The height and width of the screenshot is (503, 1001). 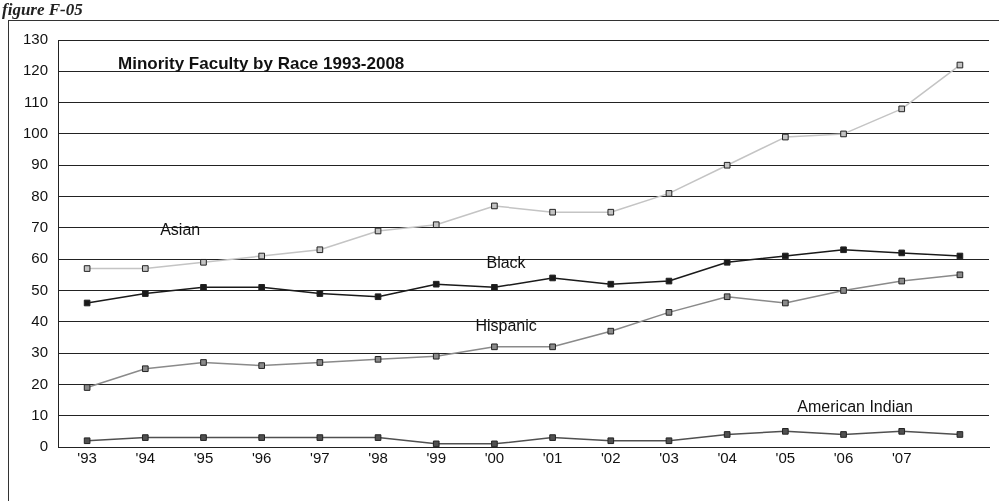 What do you see at coordinates (36, 39) in the screenshot?
I see `y-tick-label: 130` at bounding box center [36, 39].